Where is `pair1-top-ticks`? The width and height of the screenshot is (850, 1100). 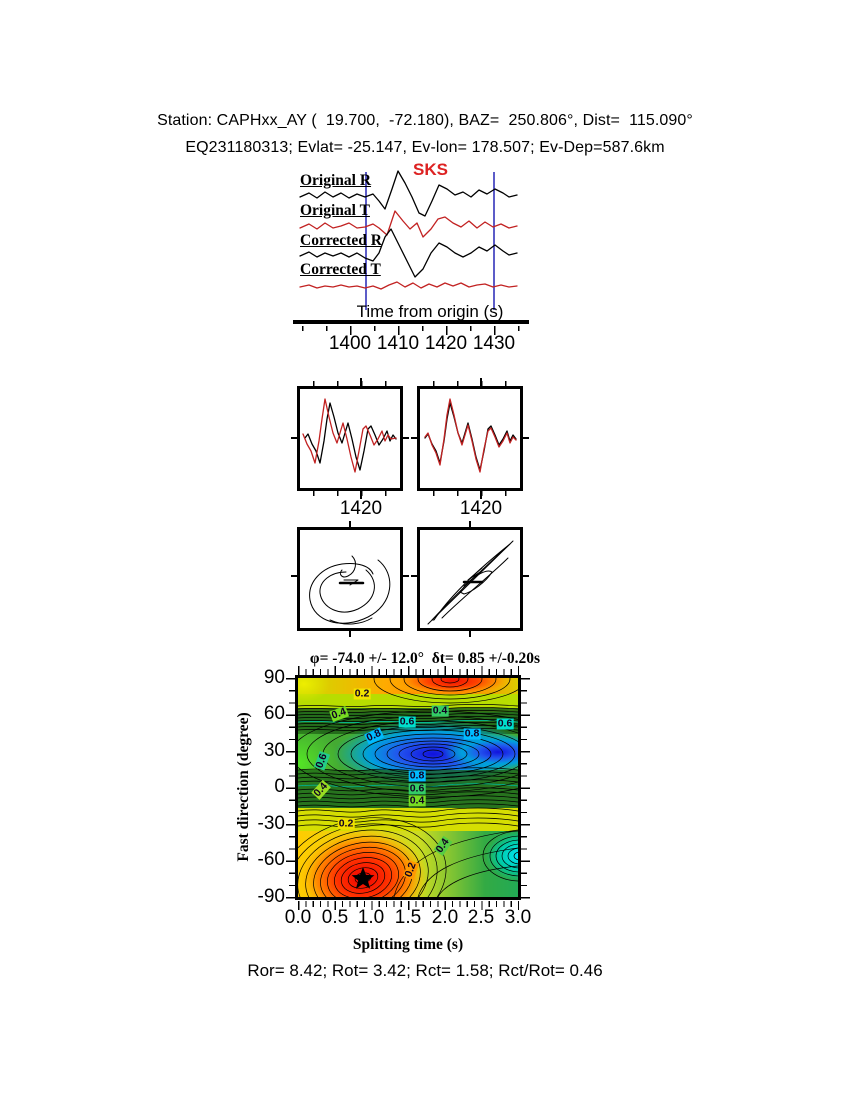 pair1-top-ticks is located at coordinates (351, 383).